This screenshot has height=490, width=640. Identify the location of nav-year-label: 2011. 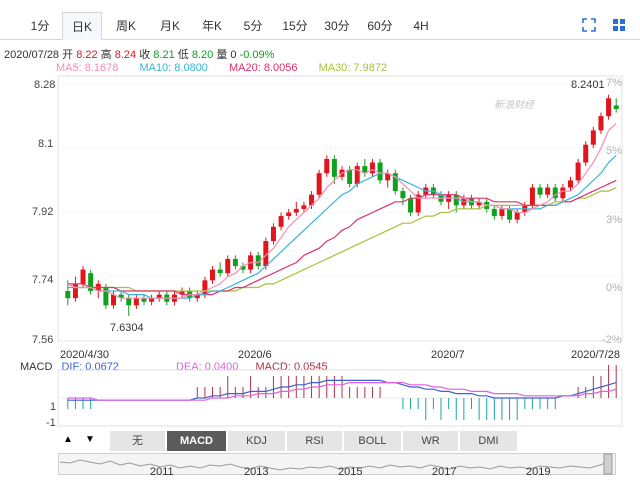
(162, 472).